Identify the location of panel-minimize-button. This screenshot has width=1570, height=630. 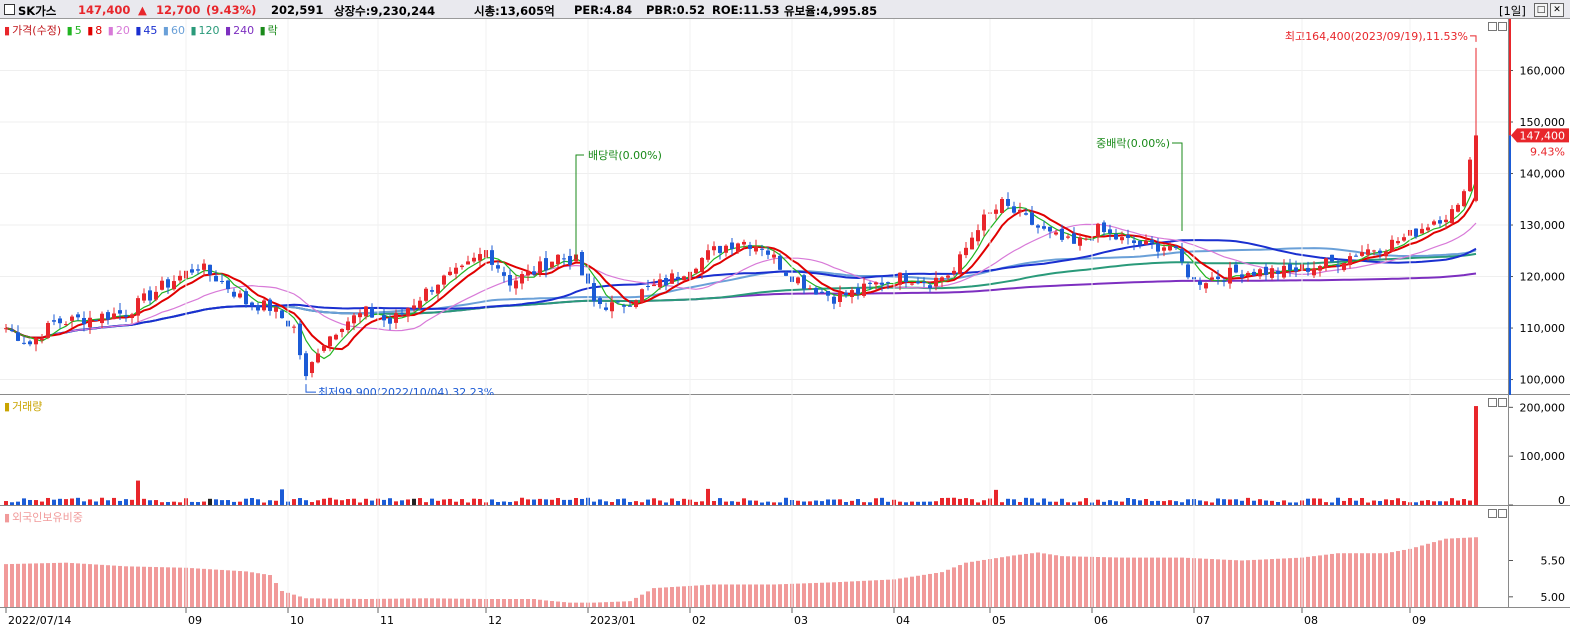
(1492, 26).